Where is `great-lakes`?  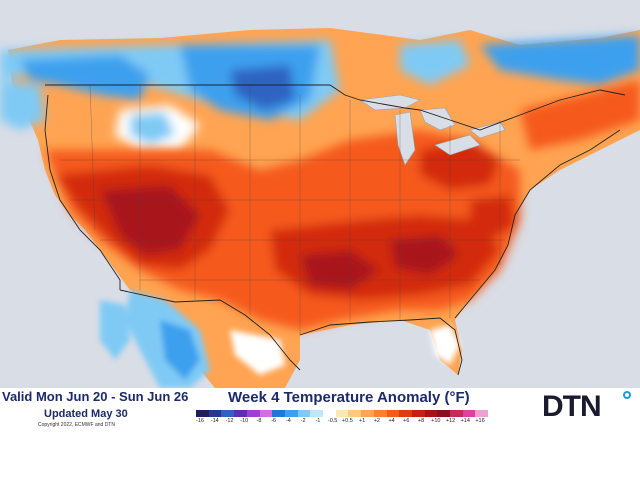
great-lakes is located at coordinates (432, 130).